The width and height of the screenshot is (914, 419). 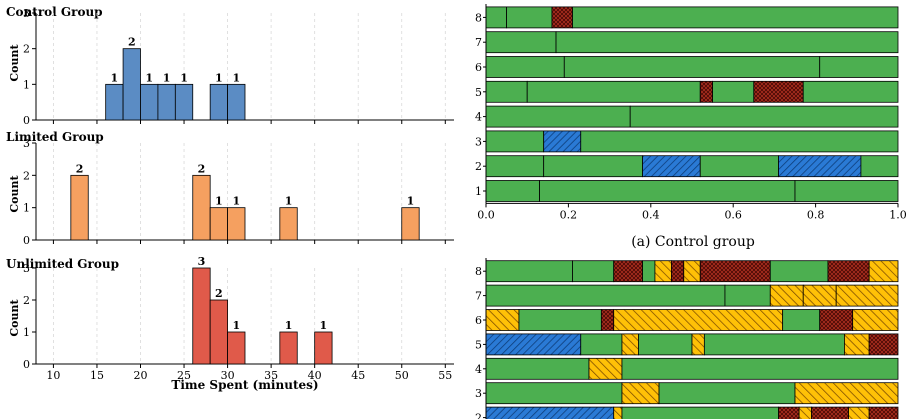 I want to click on timeline-row-label: 6, so click(x=478, y=67).